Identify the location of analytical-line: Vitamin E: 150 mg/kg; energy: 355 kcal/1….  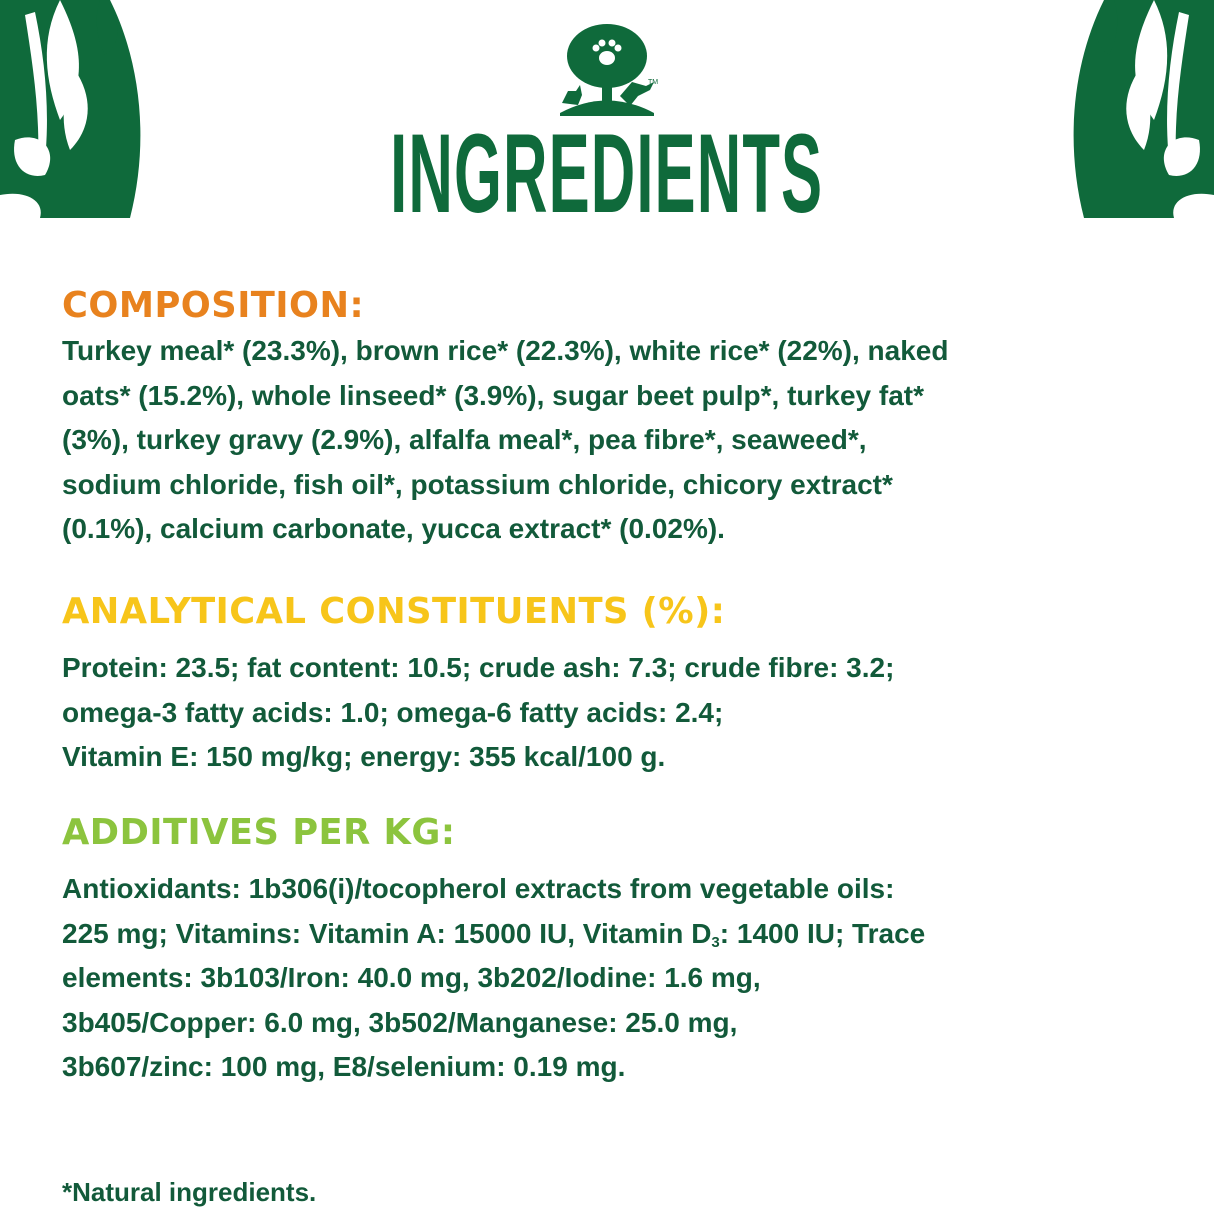
(364, 756).